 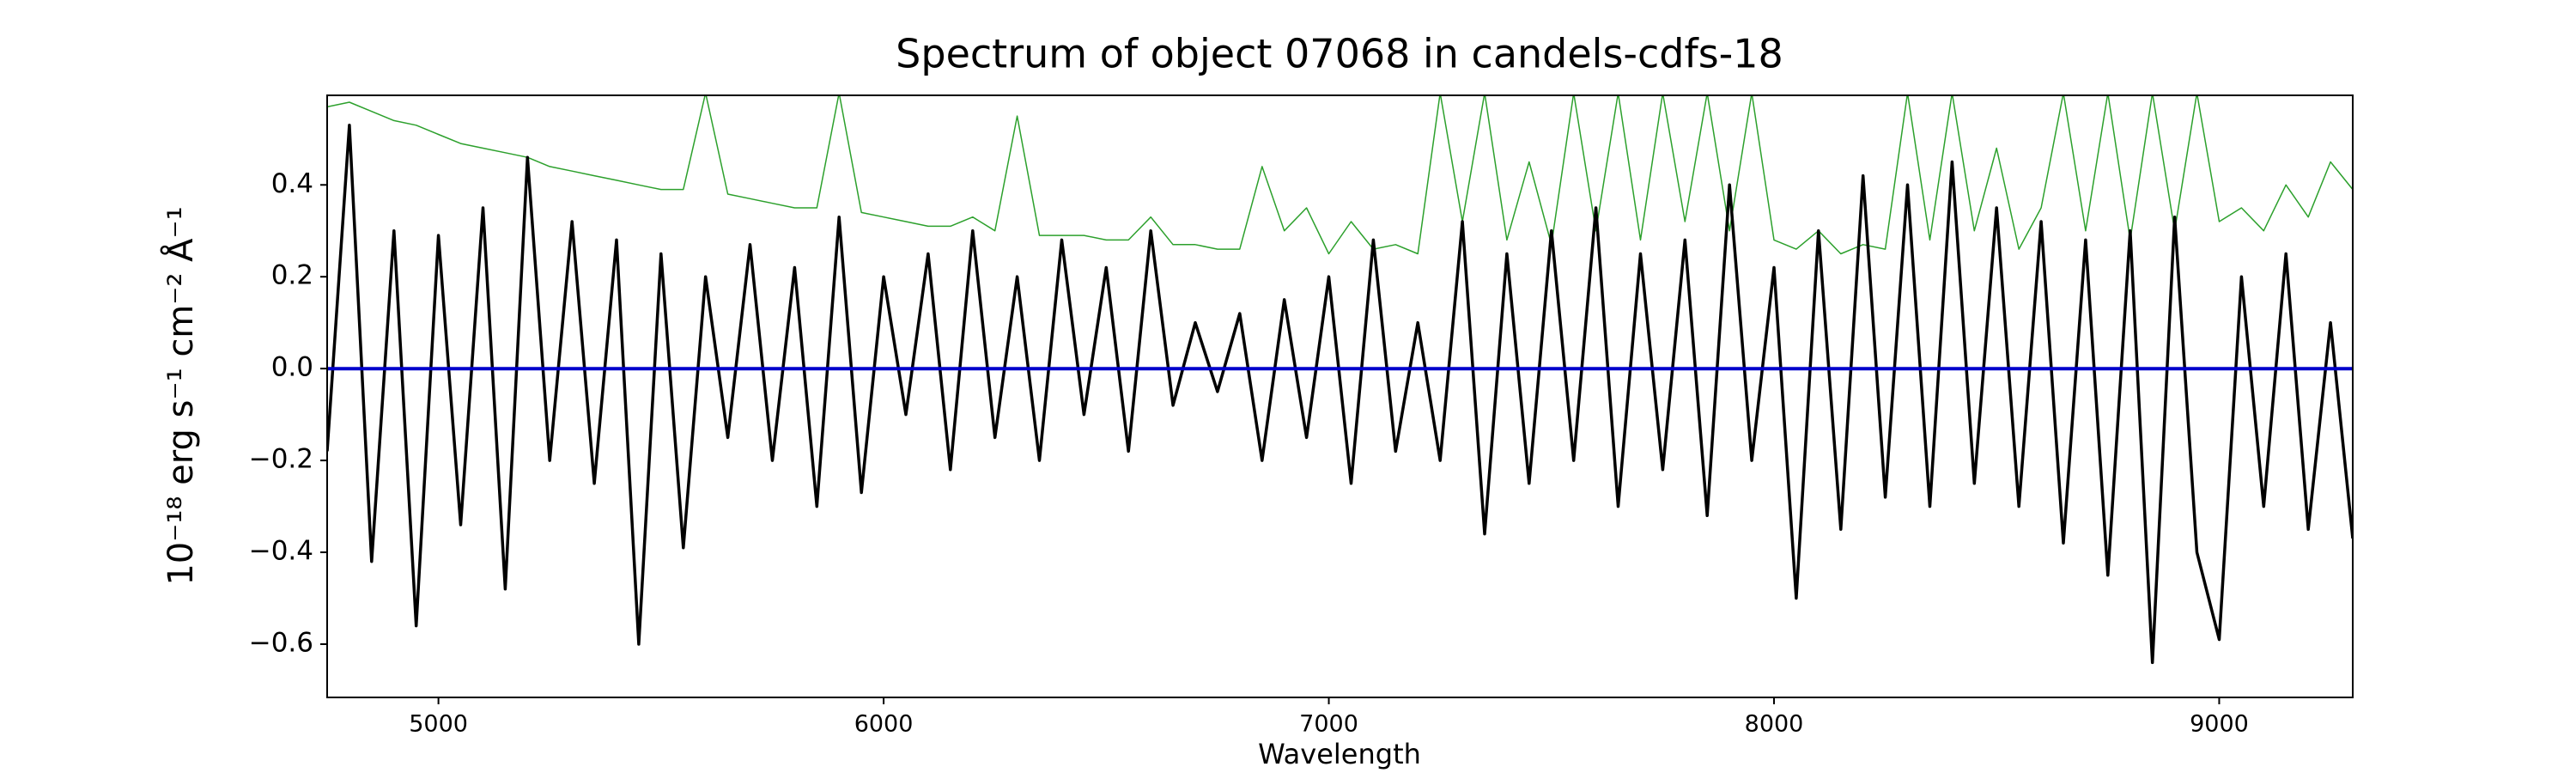 I want to click on y-tick-label: 0.2, so click(x=292, y=275).